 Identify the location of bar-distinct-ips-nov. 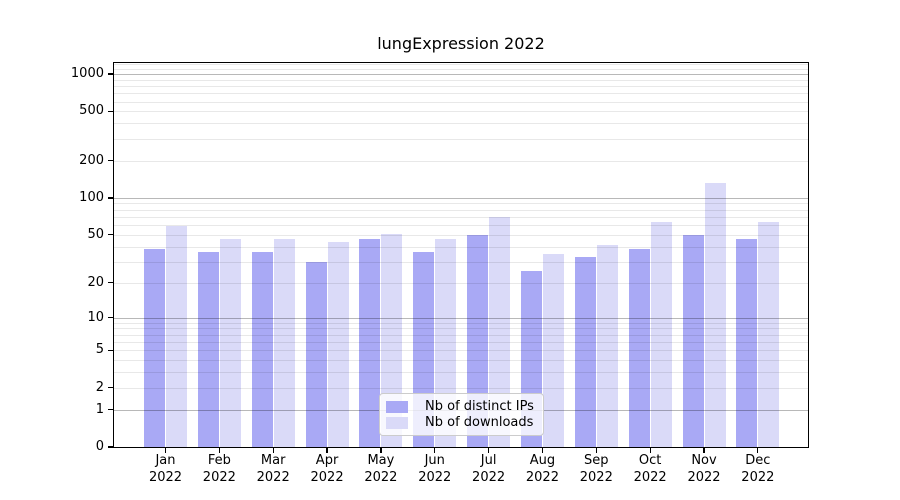
(693, 341).